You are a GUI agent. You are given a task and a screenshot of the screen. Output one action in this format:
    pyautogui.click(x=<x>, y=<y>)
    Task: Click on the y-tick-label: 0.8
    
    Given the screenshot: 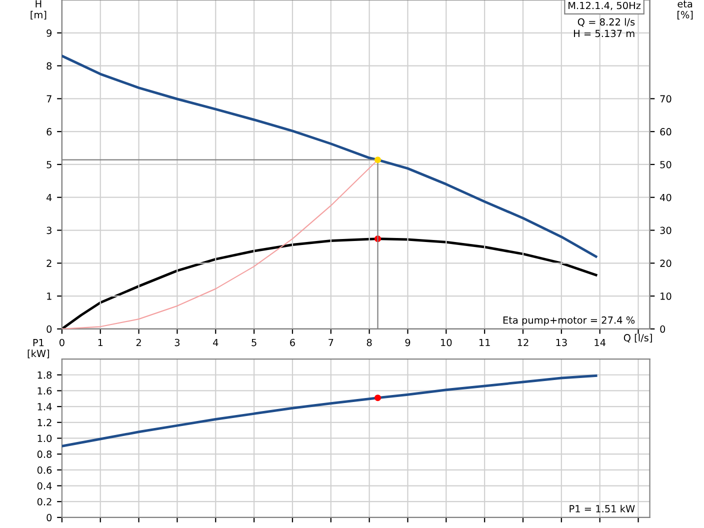 What is the action you would take?
    pyautogui.click(x=44, y=454)
    